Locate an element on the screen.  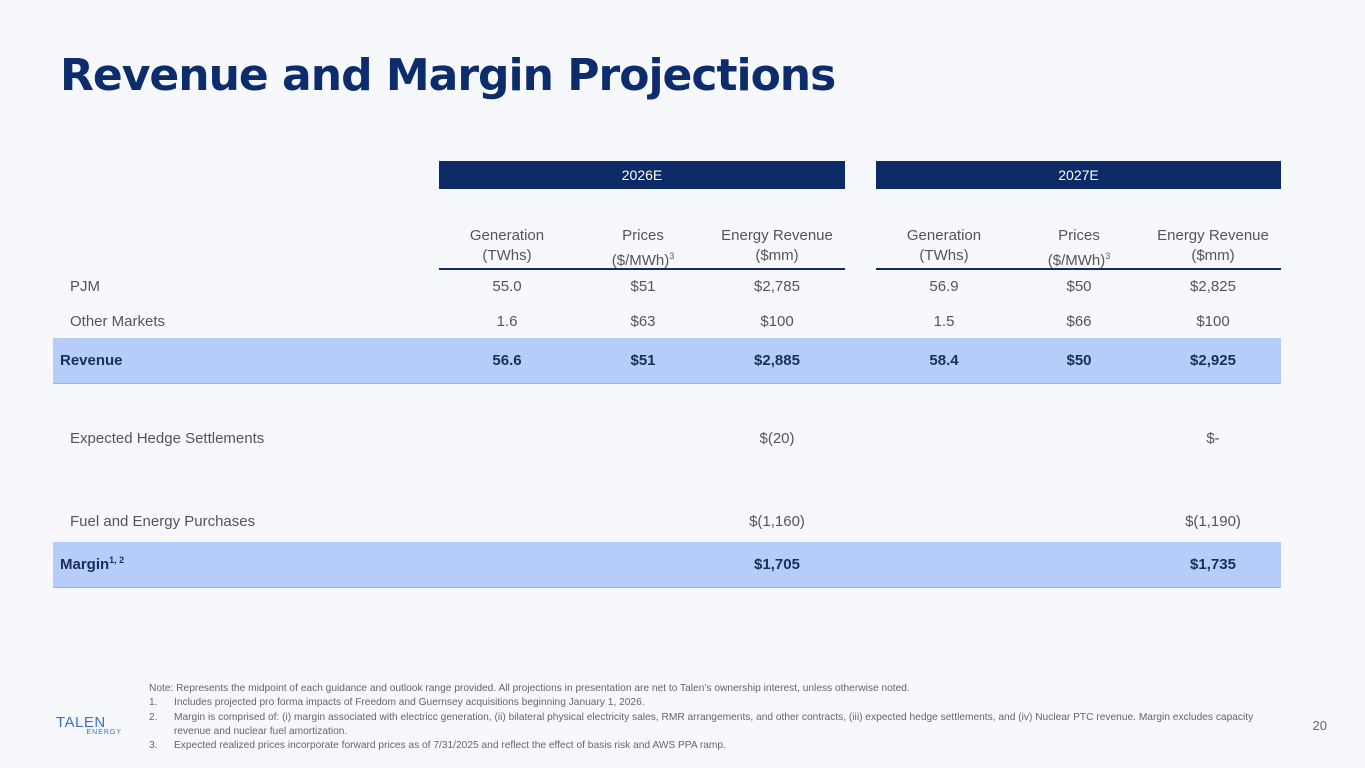
header-underline-2026 is located at coordinates (642, 269).